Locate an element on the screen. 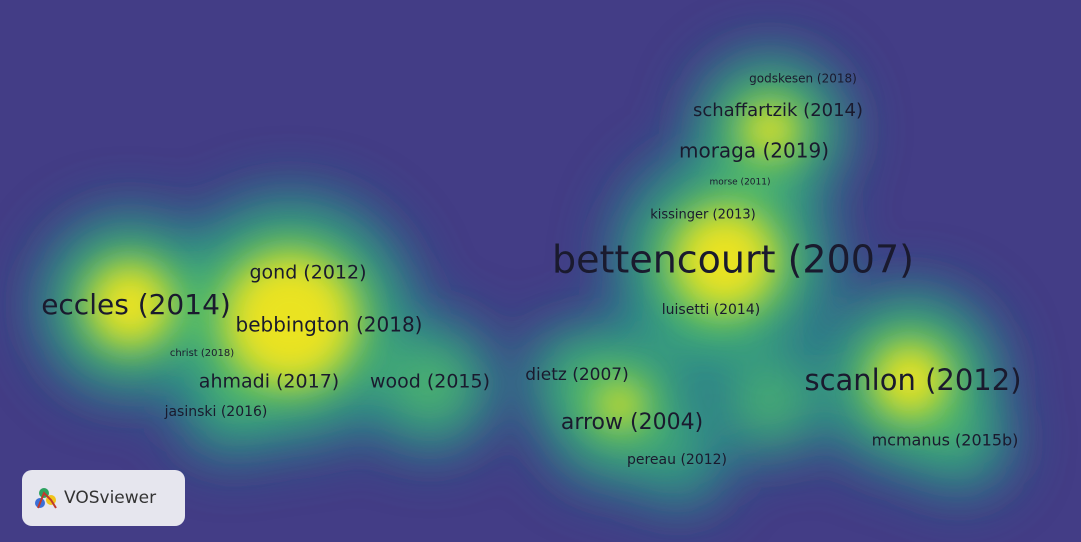 Image resolution: width=1081 pixels, height=542 pixels. logo-icon is located at coordinates (46, 498).